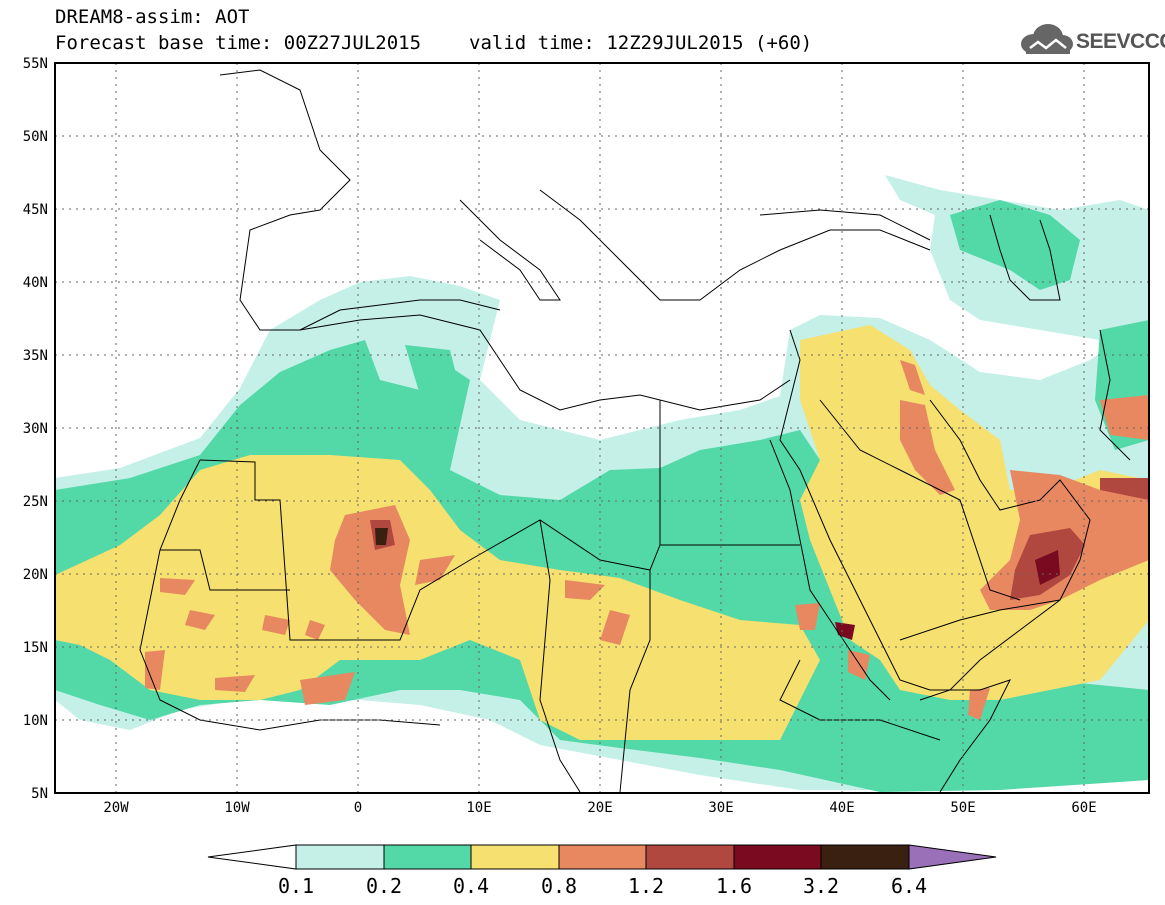  Describe the element at coordinates (1124, 489) in the screenshot. I see `aot-band-1.2` at that location.